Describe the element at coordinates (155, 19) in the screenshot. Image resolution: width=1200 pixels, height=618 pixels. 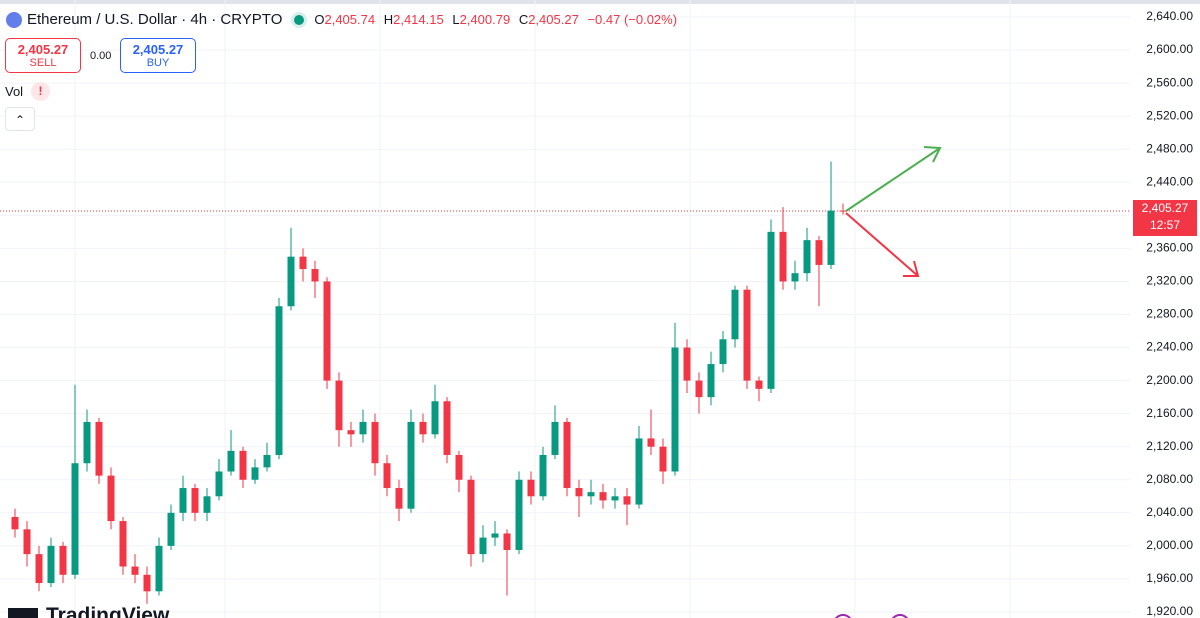
I see `symbol-title: Ethereum / U.S. Dollar · 4h · CRYPTO` at that location.